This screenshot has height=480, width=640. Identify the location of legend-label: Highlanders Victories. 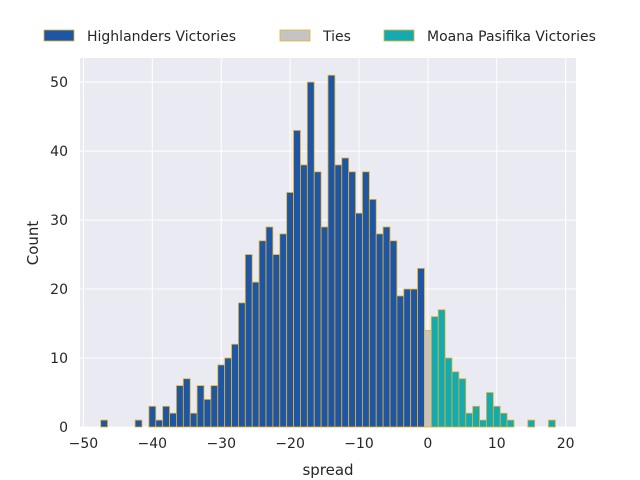
(161, 37).